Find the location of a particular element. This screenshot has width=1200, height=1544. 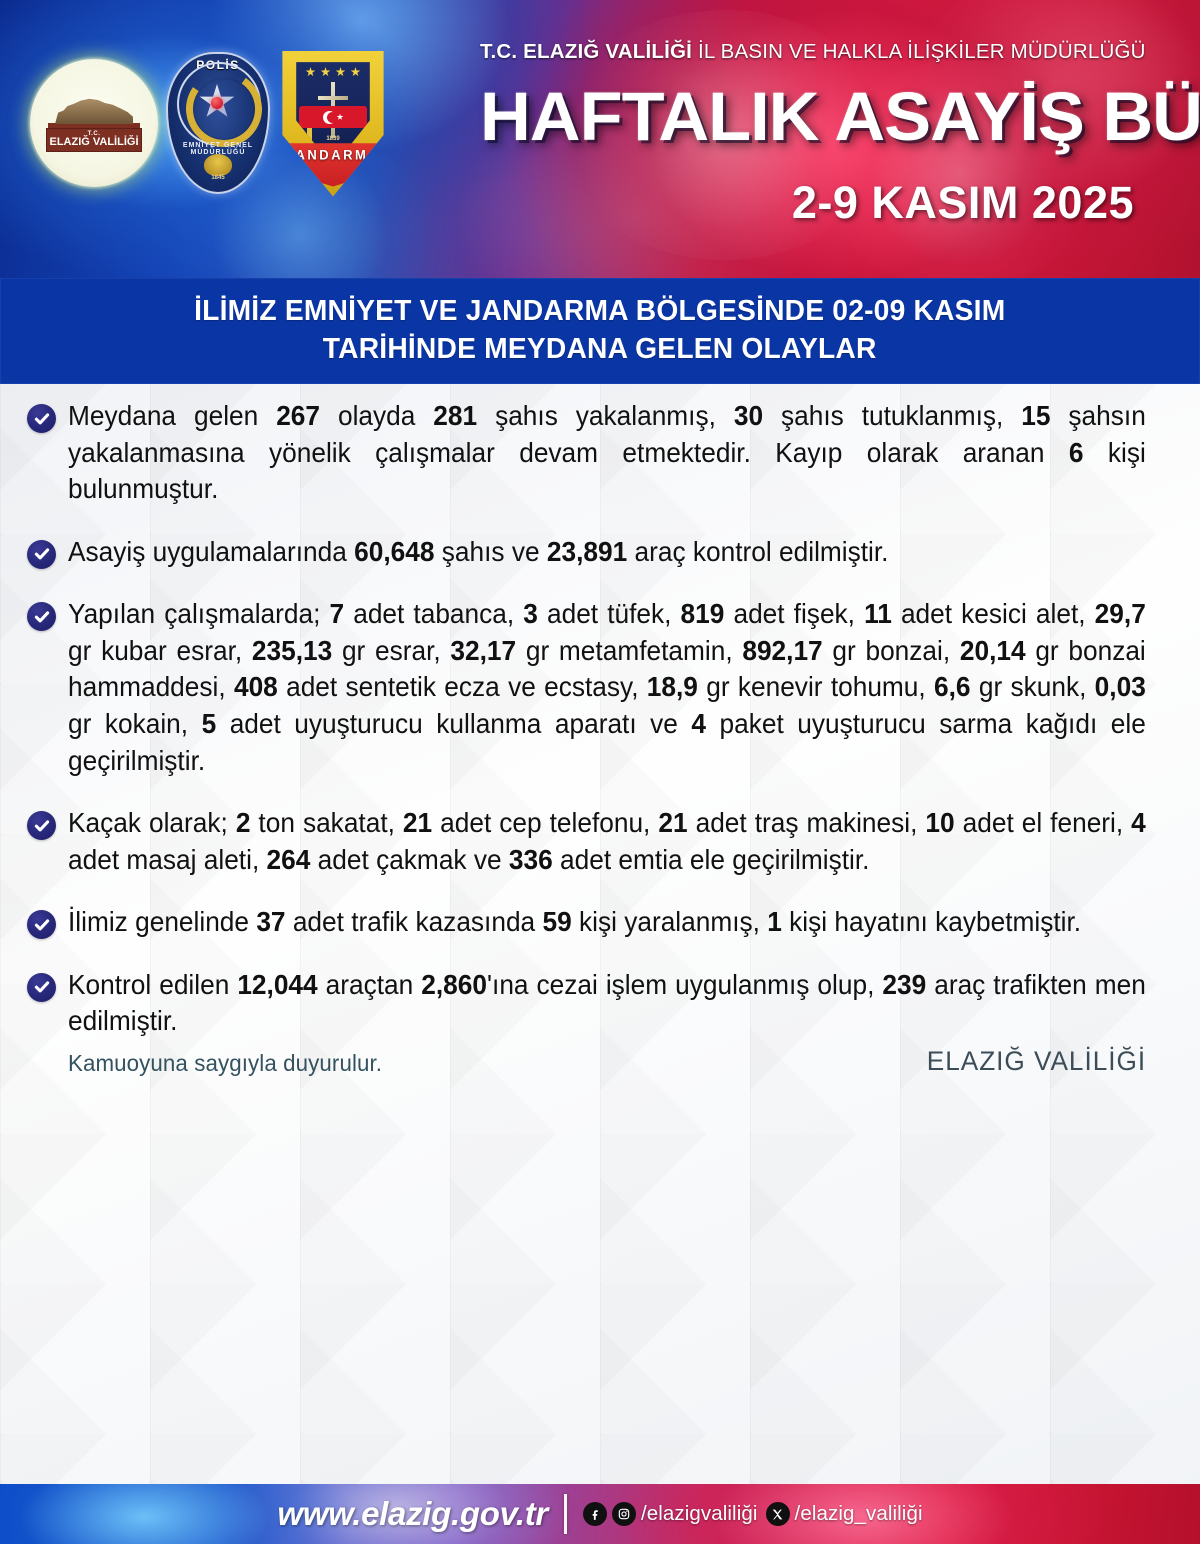

social-group: /elazig_valiliği is located at coordinates (844, 1514).